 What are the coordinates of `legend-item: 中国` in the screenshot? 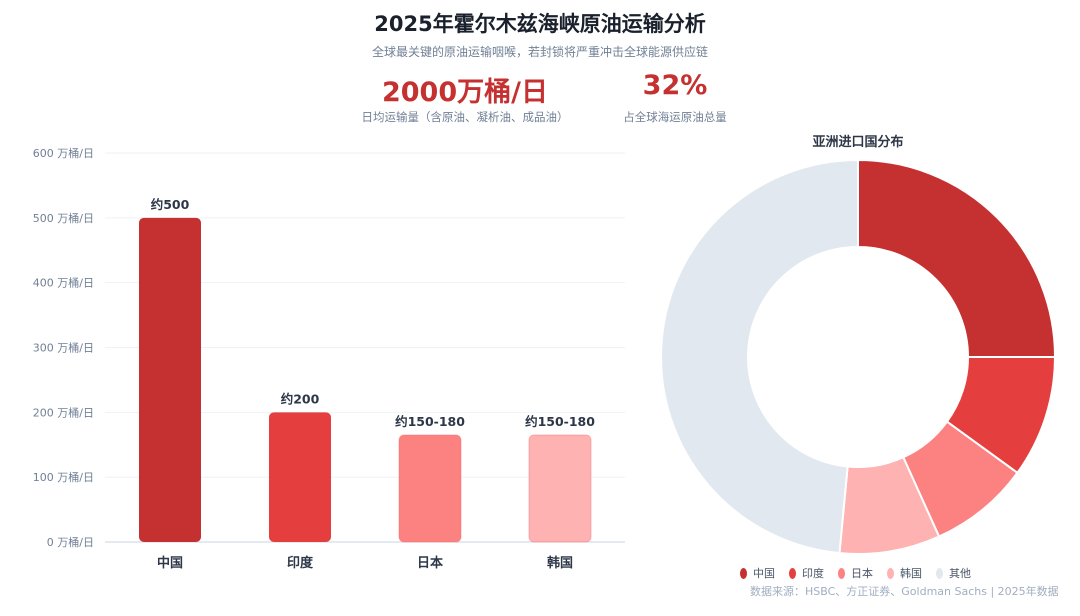 It's located at (757, 573).